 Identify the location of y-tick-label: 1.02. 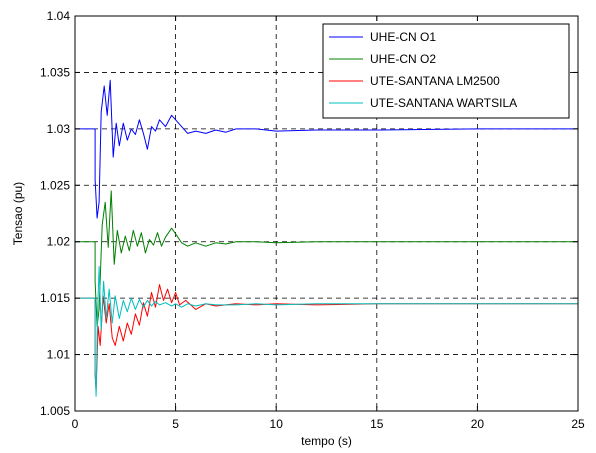
(59, 242).